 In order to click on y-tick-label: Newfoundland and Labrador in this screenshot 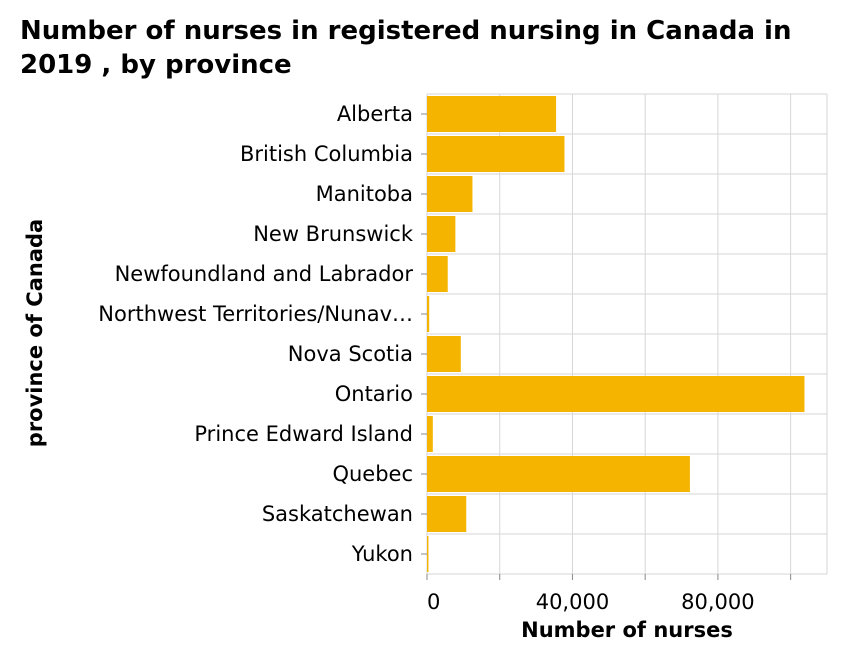, I will do `click(264, 274)`.